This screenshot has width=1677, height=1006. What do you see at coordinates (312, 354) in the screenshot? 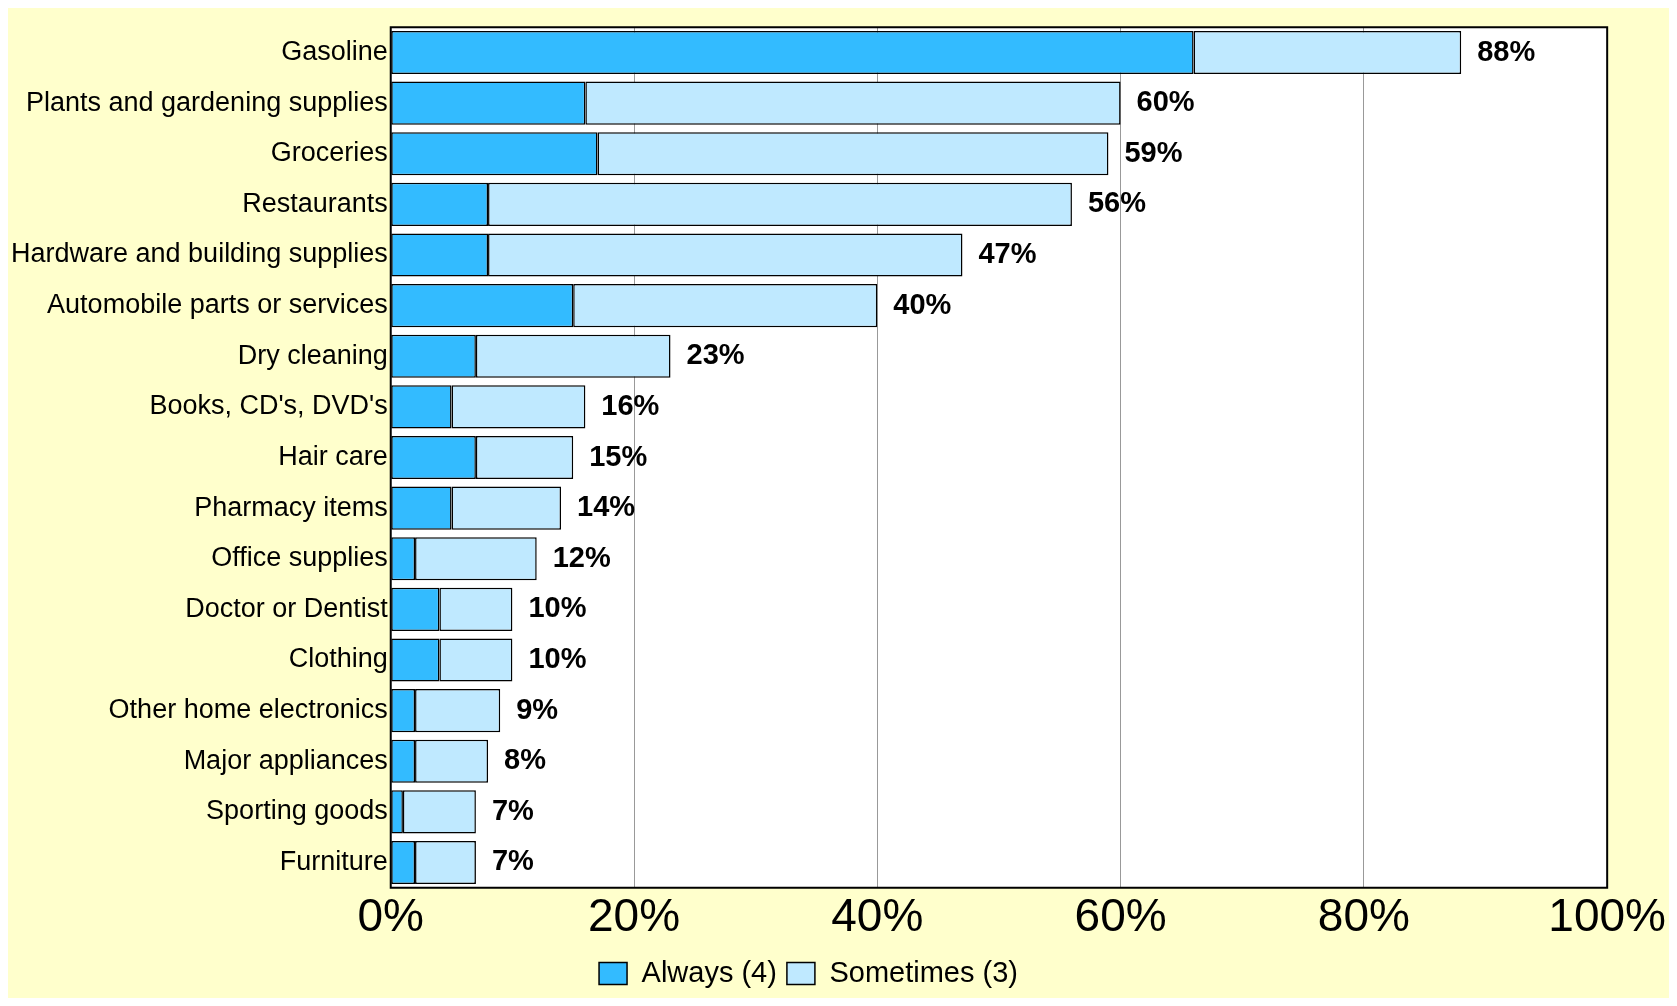
I see `y-tick-label: Dry cleaning` at bounding box center [312, 354].